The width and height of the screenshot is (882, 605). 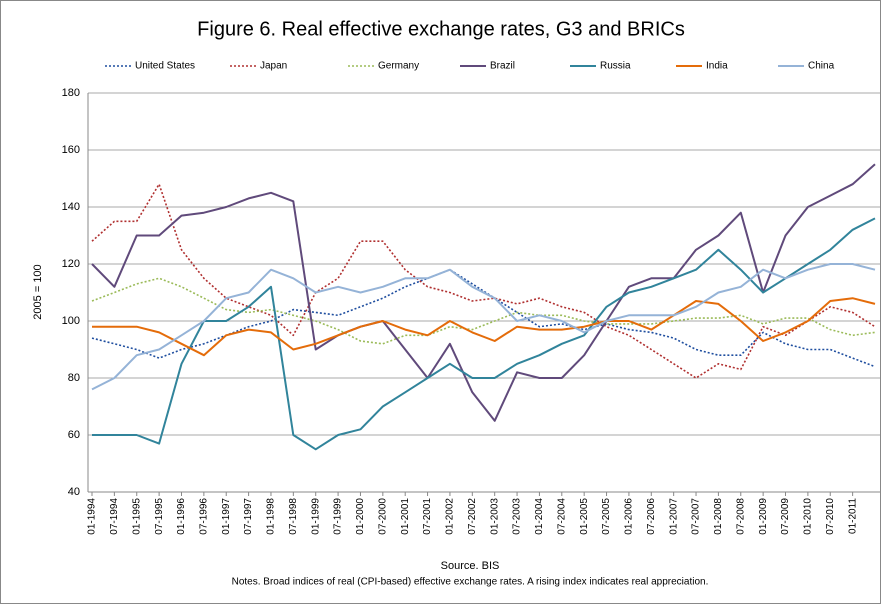 I want to click on x-tick-label: 07-1999, so click(x=338, y=516).